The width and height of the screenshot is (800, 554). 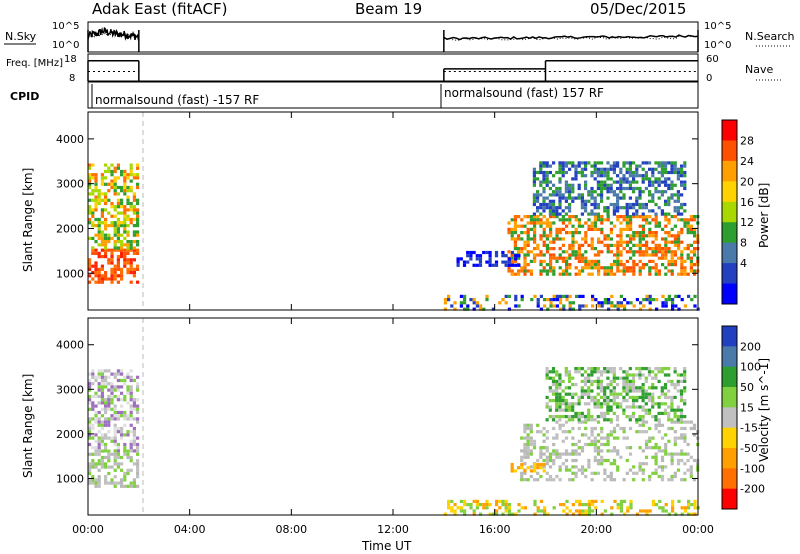 What do you see at coordinates (712, 59) in the screenshot?
I see `nave-right-tick-top: 60` at bounding box center [712, 59].